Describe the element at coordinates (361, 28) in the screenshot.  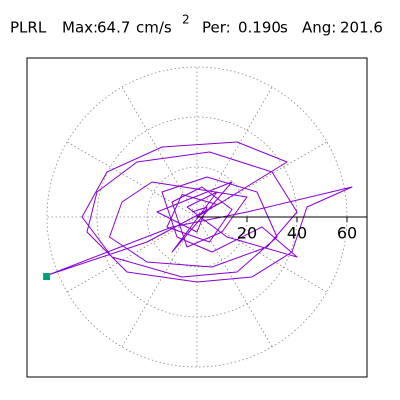
I see `angle-value: 201.6` at that location.